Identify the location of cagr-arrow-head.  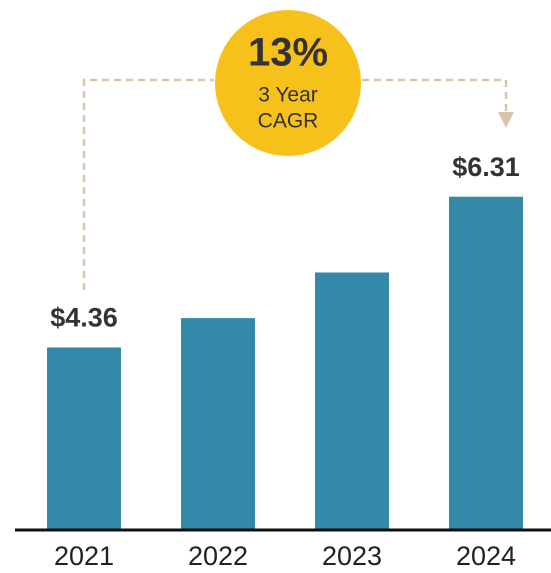
(506, 120).